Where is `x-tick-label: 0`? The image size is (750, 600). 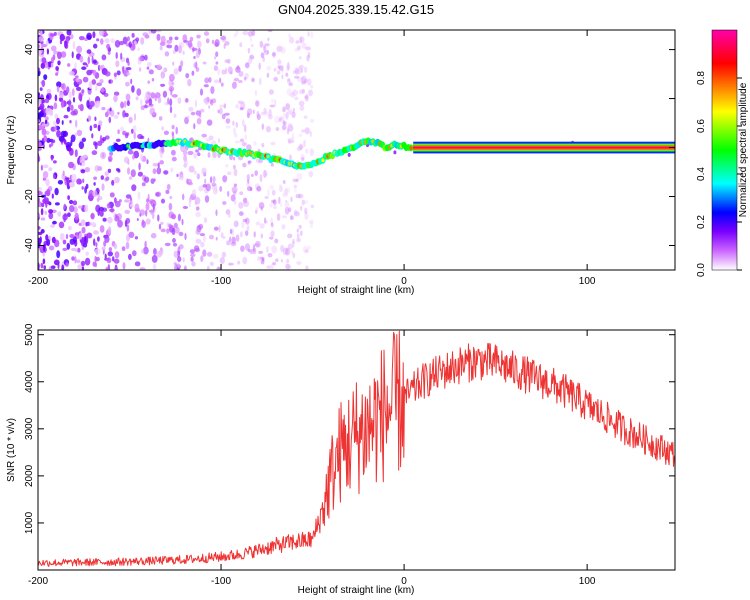 x-tick-label: 0 is located at coordinates (404, 581).